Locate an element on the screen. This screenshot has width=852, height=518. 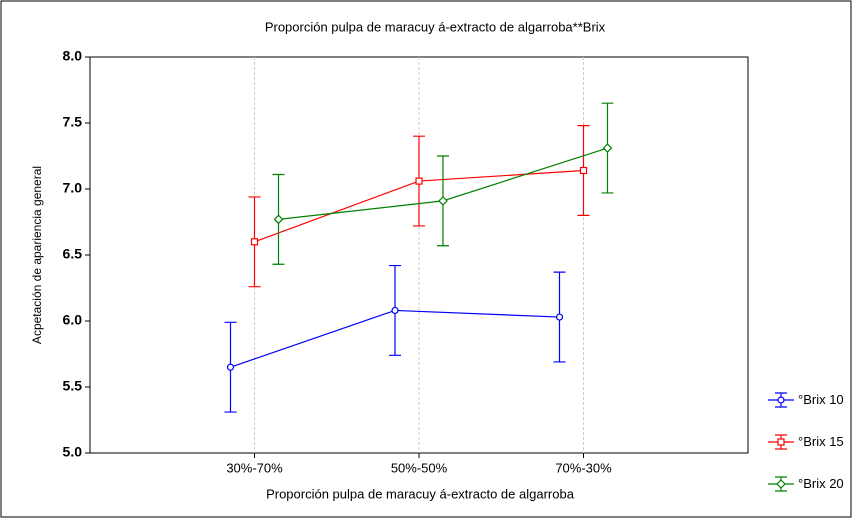
y-tick-label: 7.0 is located at coordinates (73, 188).